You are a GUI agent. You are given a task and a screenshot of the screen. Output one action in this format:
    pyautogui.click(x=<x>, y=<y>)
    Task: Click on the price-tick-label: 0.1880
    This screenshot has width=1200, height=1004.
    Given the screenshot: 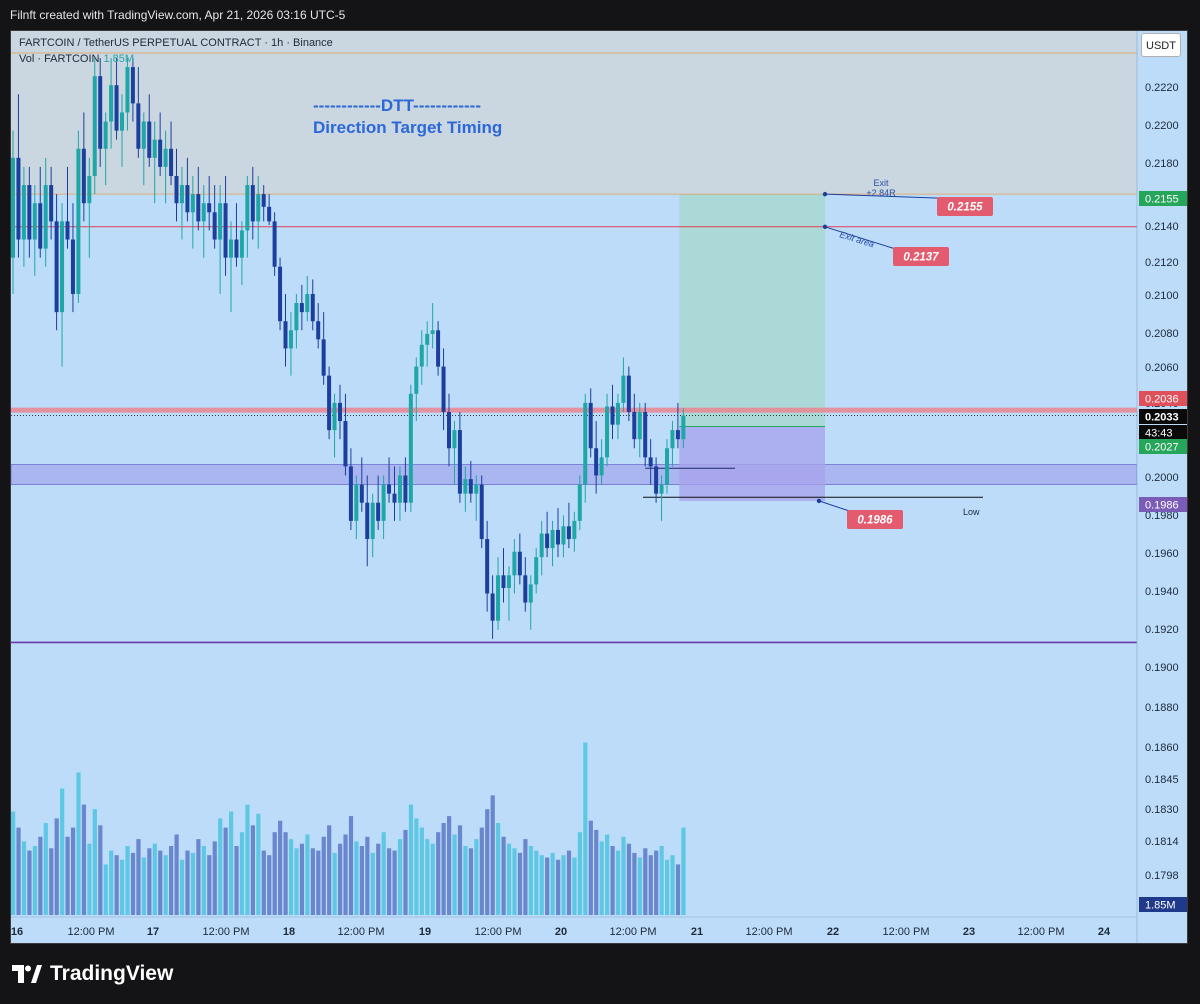 What is the action you would take?
    pyautogui.click(x=1162, y=708)
    